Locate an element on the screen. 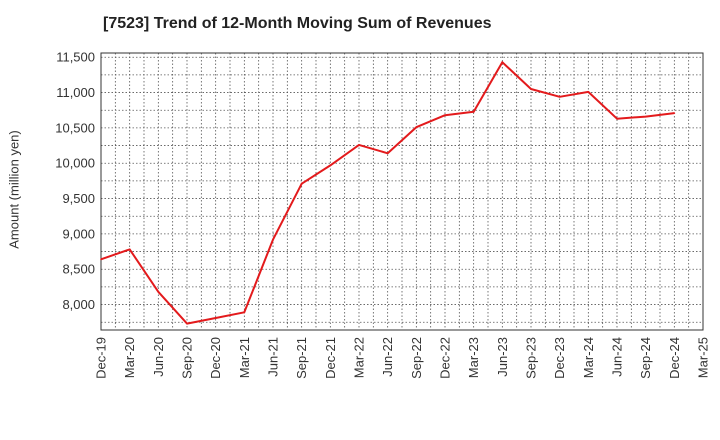 The height and width of the screenshot is (440, 720). x-tick-label: Jun-23 is located at coordinates (502, 357).